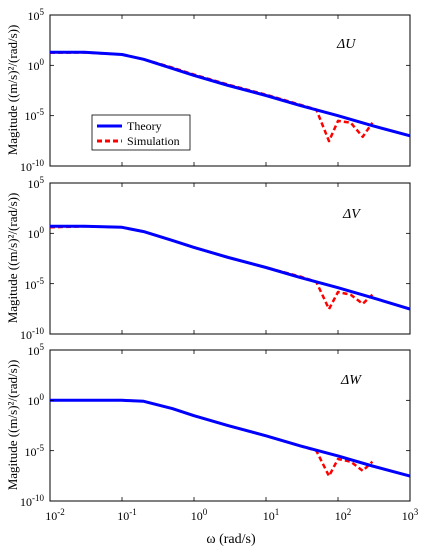 The image size is (425, 550). What do you see at coordinates (271, 515) in the screenshot?
I see `x-tick-label: 10¹` at bounding box center [271, 515].